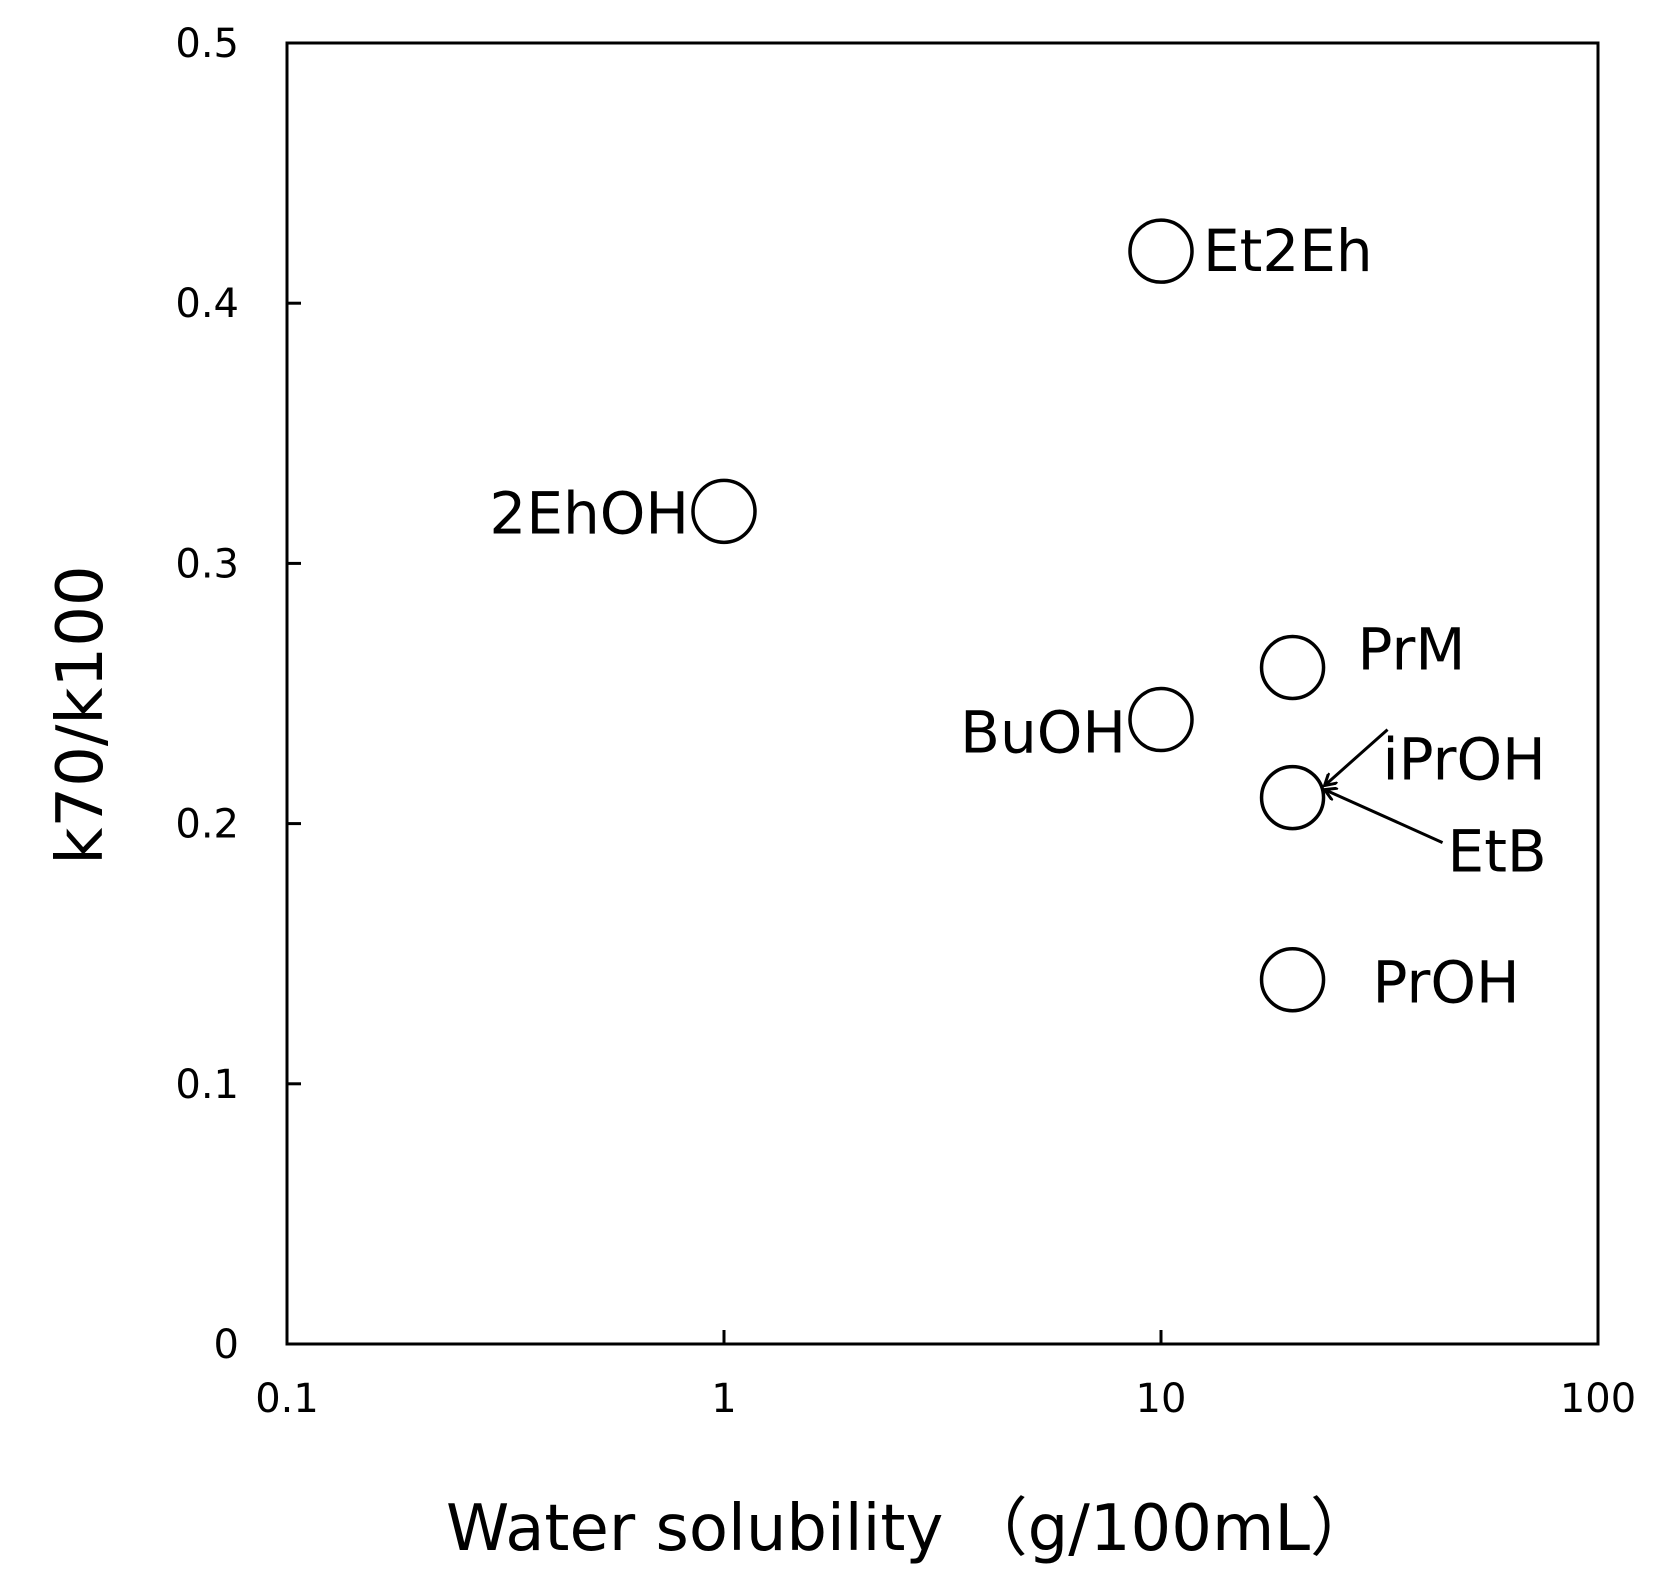 The width and height of the screenshot is (1661, 1579). I want to click on y-axis-title: k70/k100, so click(81, 714).